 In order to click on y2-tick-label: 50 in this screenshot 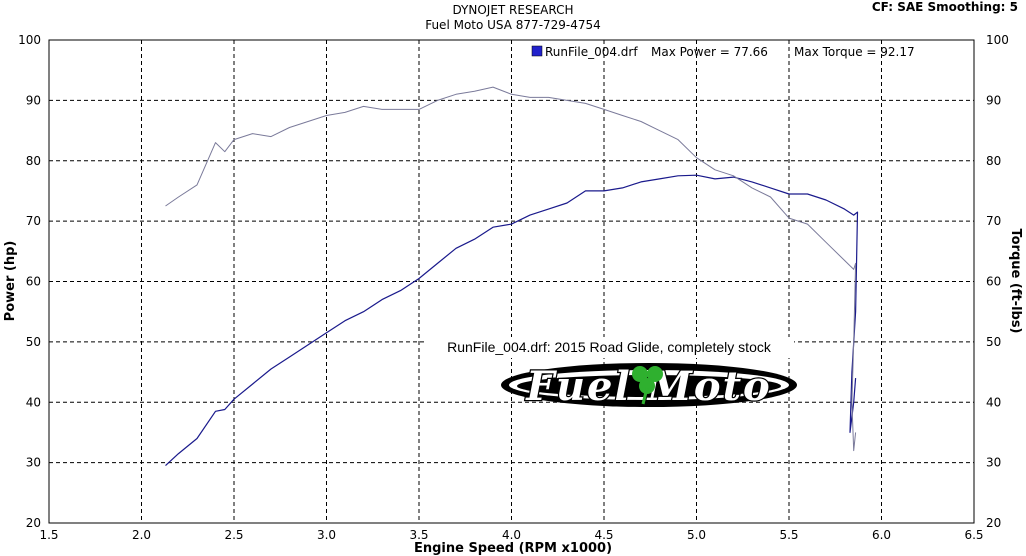, I will do `click(993, 342)`.